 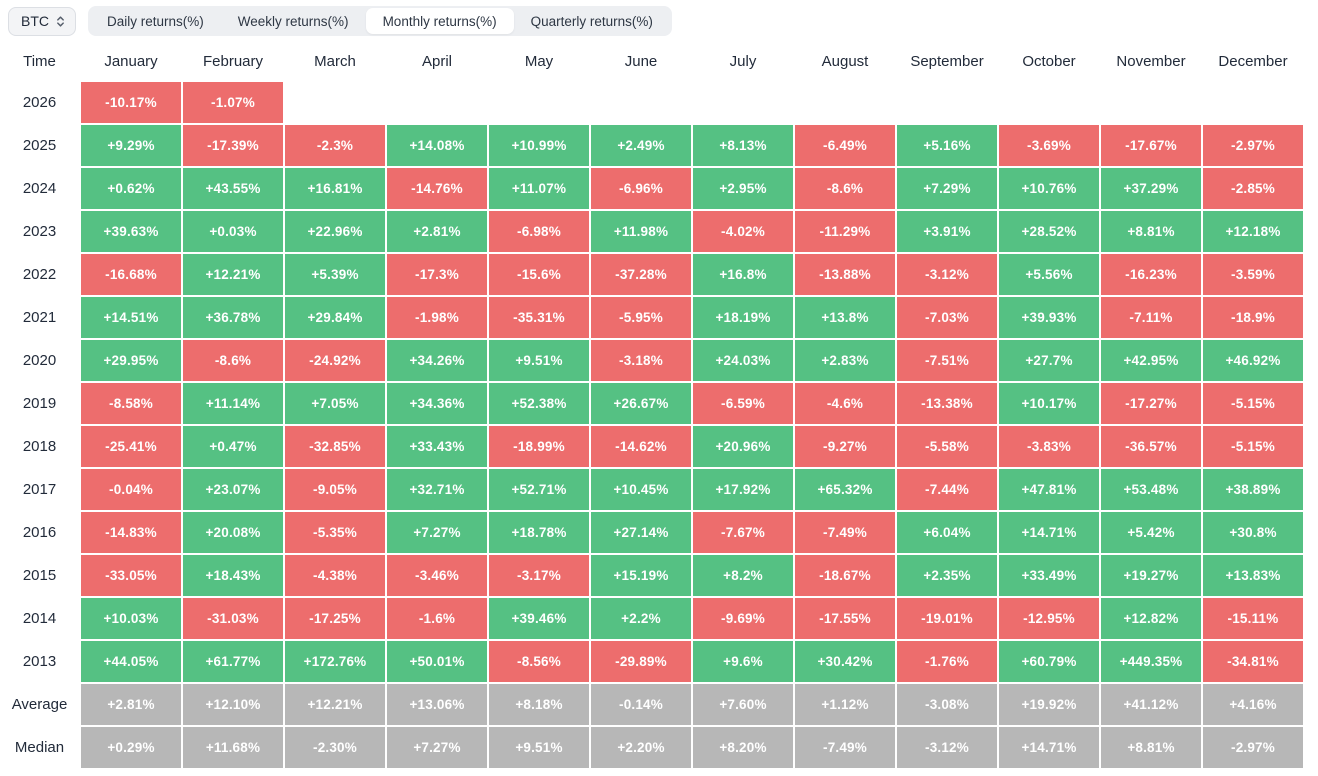 I want to click on return-cell: -9.05%, so click(x=335, y=489).